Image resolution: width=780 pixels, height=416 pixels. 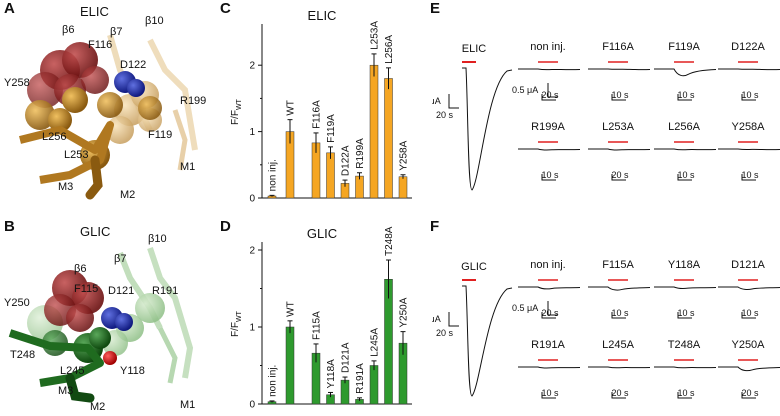 I want to click on chart-title: ELIC, so click(x=322, y=15).